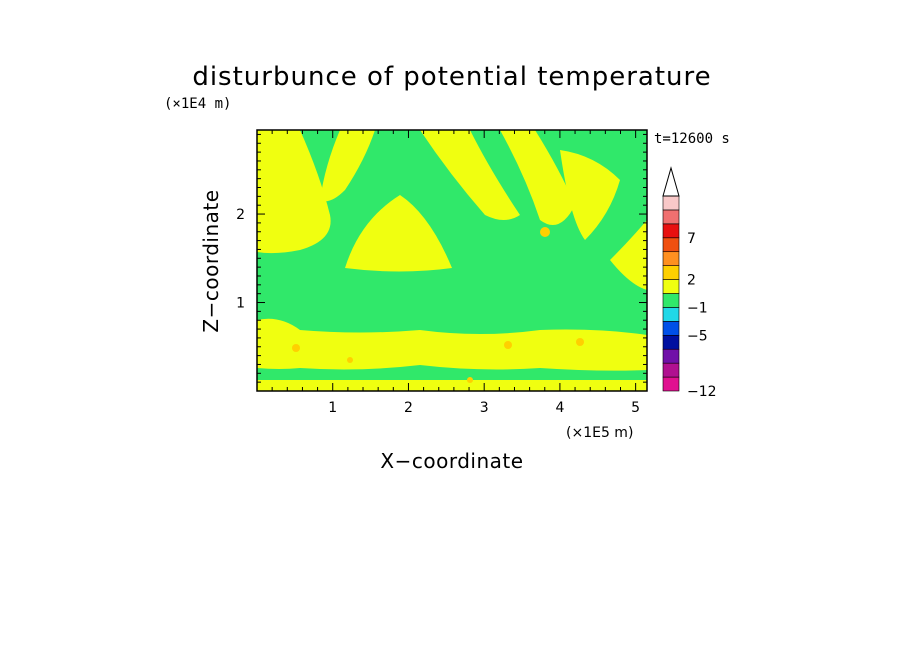  What do you see at coordinates (599, 433) in the screenshot?
I see `x-scale-label: (×1E5 m)` at bounding box center [599, 433].